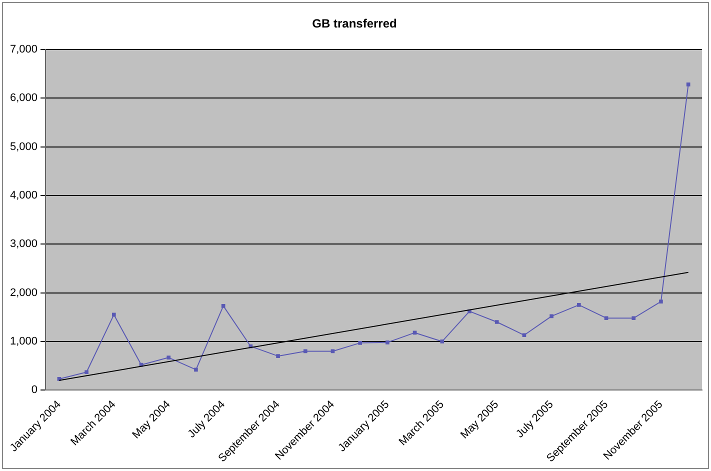 Image resolution: width=711 pixels, height=471 pixels. What do you see at coordinates (24, 49) in the screenshot?
I see `y-tick-label: 7,000` at bounding box center [24, 49].